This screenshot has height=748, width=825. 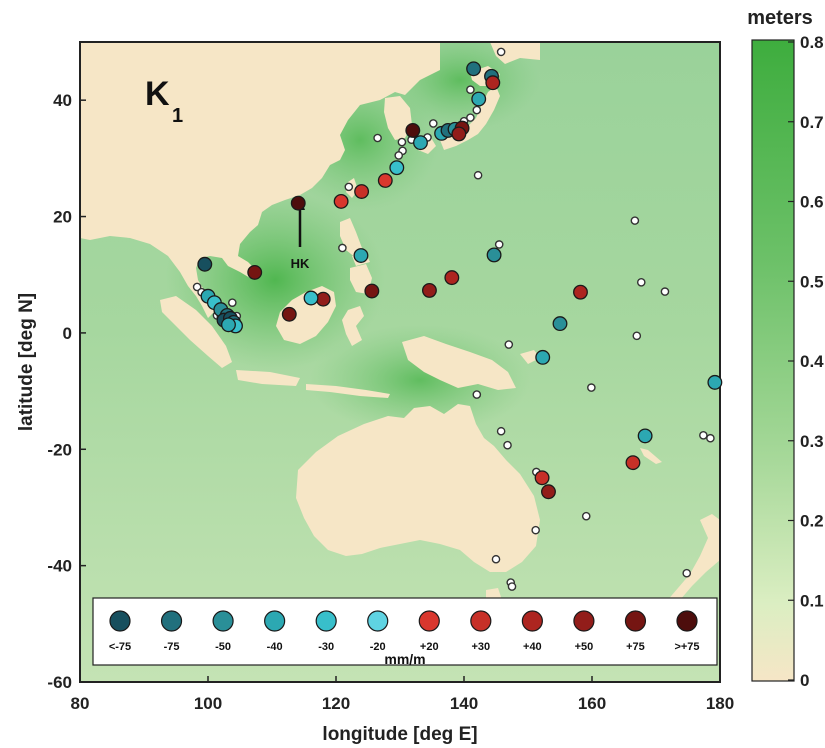 What do you see at coordinates (326, 647) in the screenshot?
I see `legend-label: -30` at bounding box center [326, 647].